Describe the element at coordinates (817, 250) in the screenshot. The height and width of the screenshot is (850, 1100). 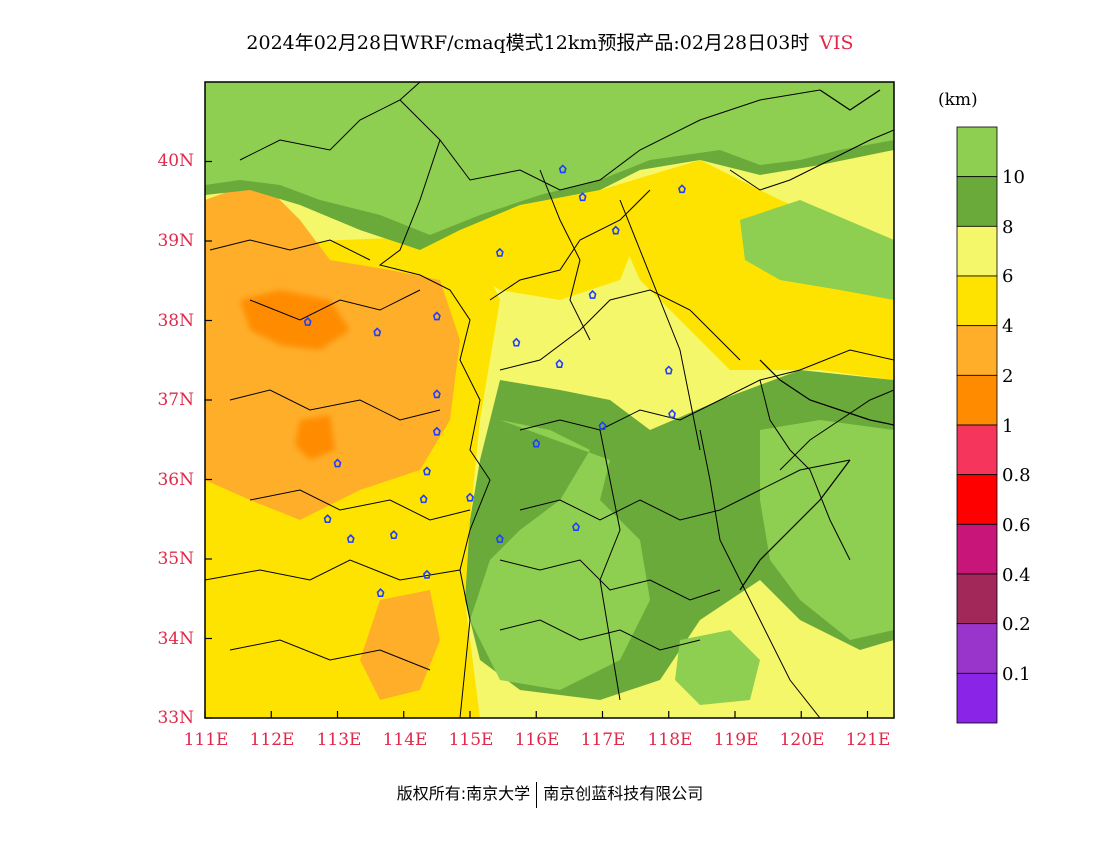
I see `field-green-ne` at that location.